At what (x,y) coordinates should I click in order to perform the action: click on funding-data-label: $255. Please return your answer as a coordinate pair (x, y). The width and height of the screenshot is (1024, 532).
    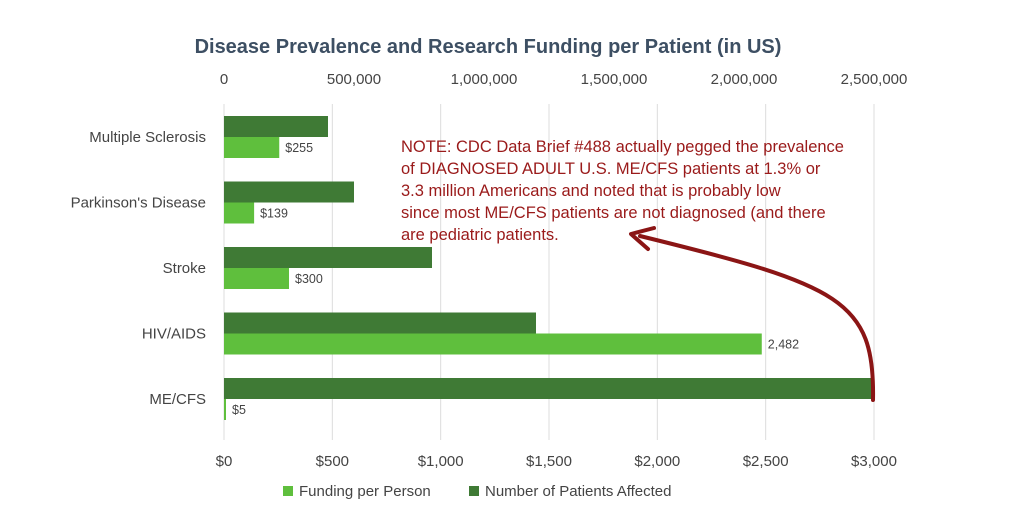
    Looking at the image, I should click on (299, 148).